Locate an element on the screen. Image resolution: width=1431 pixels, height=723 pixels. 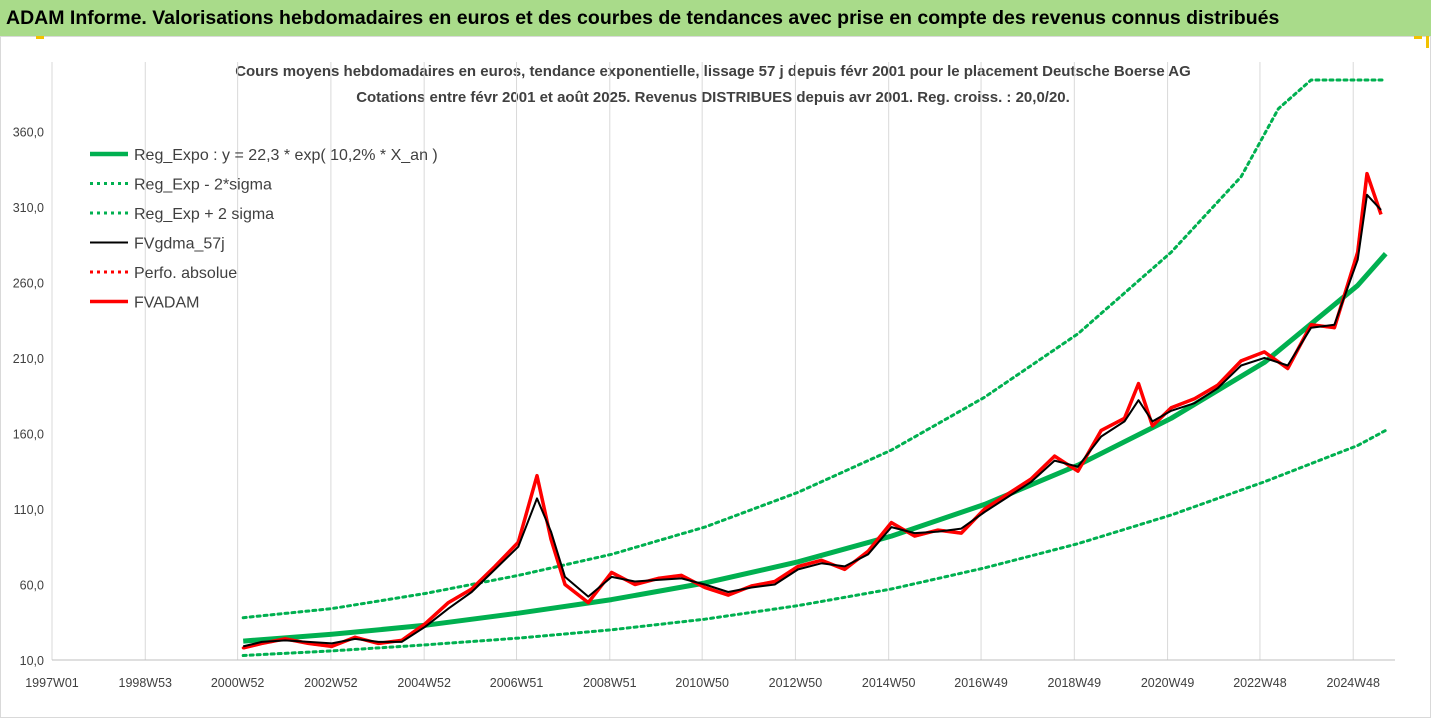
y-tick-label: 160,0 is located at coordinates (28, 434).